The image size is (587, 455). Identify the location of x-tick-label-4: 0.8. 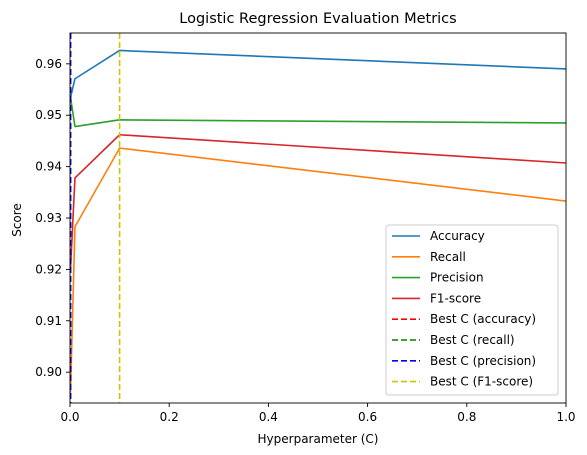
(466, 417).